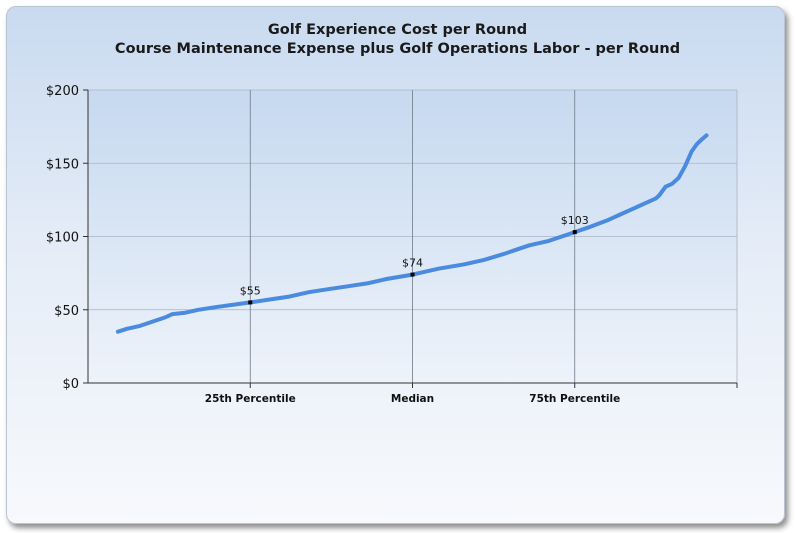  Describe the element at coordinates (62, 164) in the screenshot. I see `y-tick-label: $150` at that location.